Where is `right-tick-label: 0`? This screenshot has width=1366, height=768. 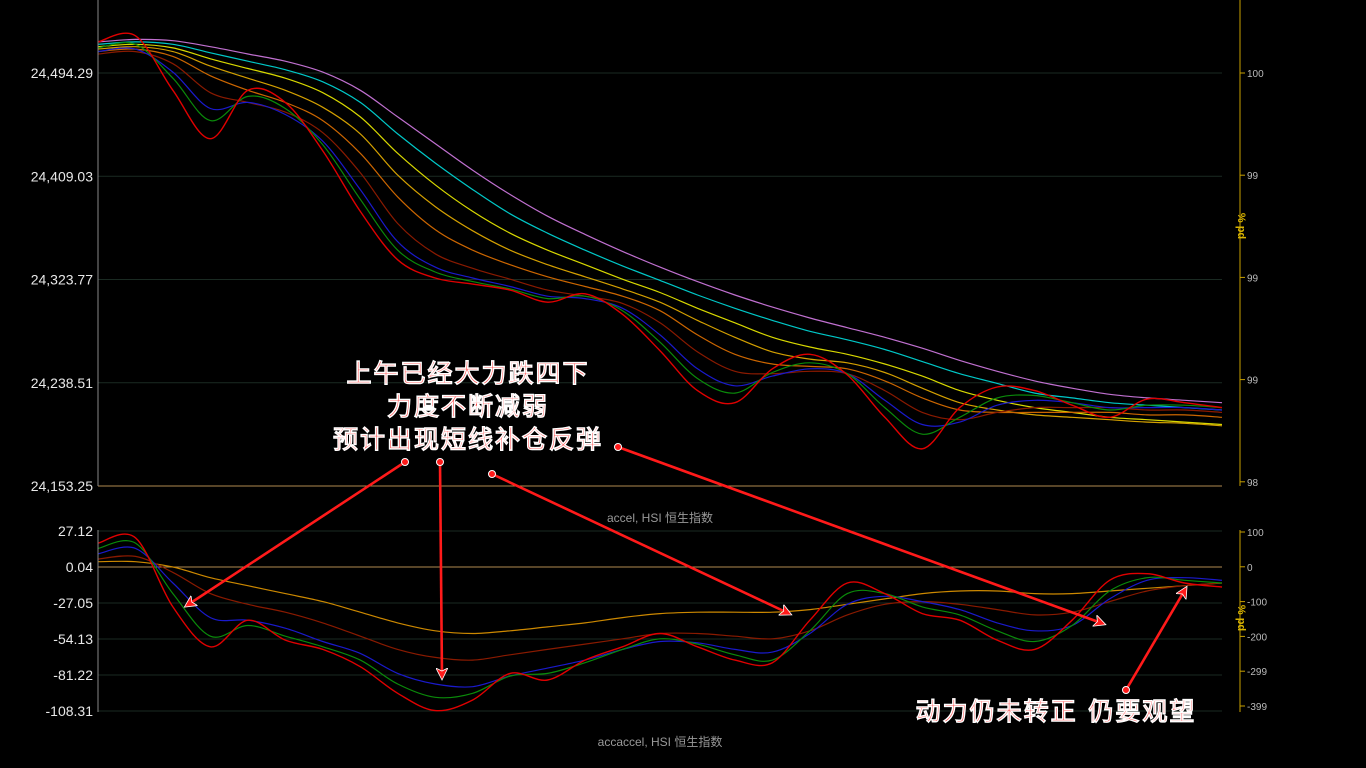 right-tick-label: 0 is located at coordinates (1250, 568).